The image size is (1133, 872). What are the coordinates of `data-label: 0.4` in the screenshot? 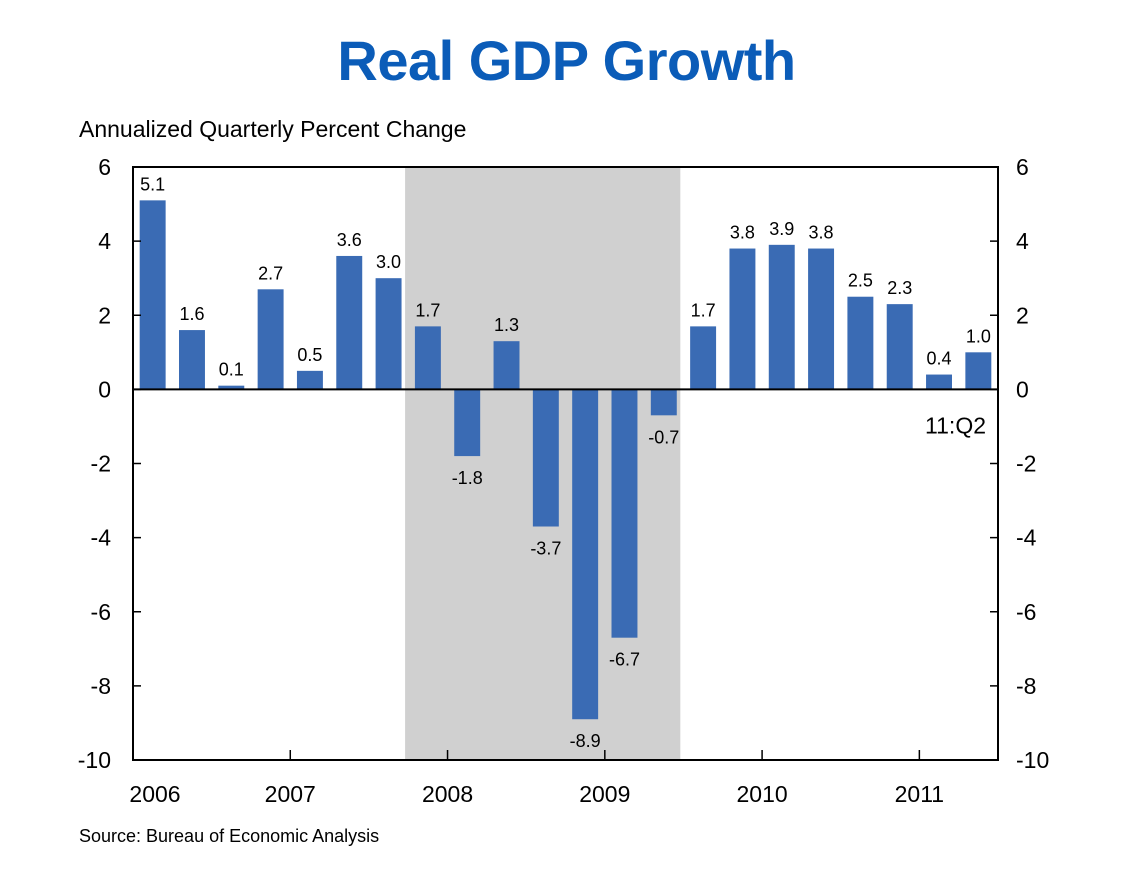 It's located at (939, 359).